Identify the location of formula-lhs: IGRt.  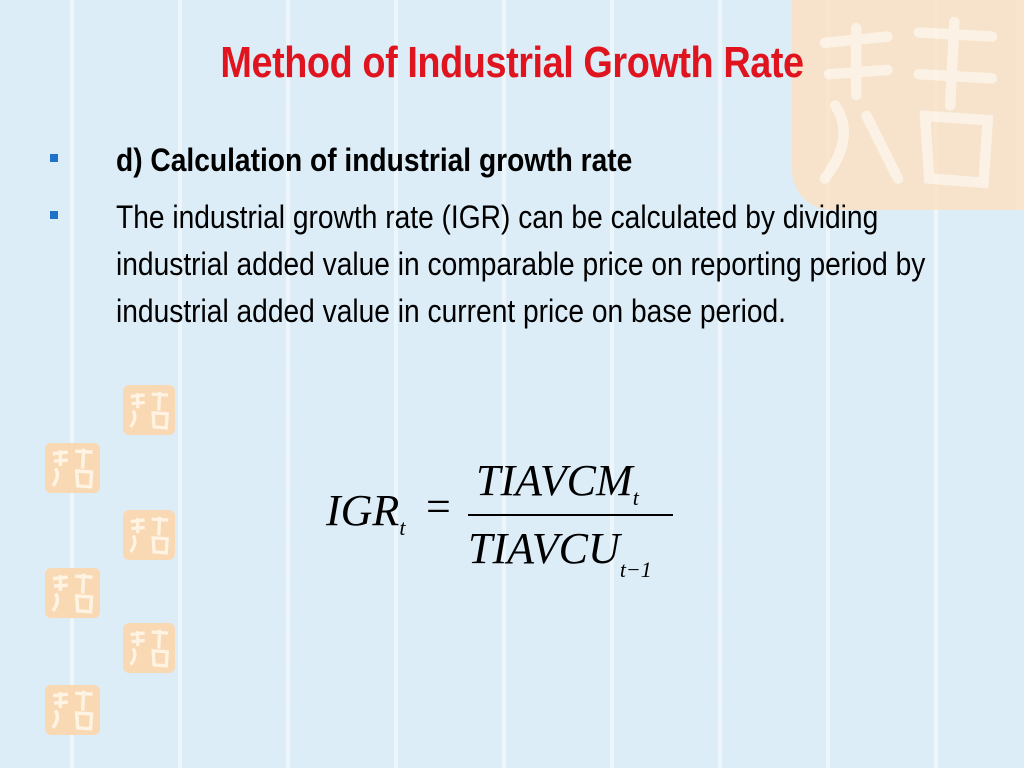
(365, 513).